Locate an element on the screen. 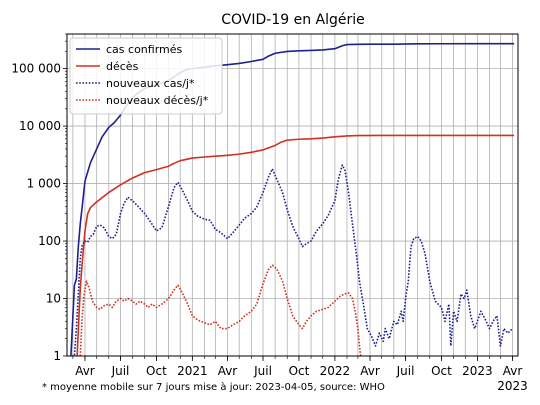 The height and width of the screenshot is (405, 540). legend-label: décès is located at coordinates (122, 66).